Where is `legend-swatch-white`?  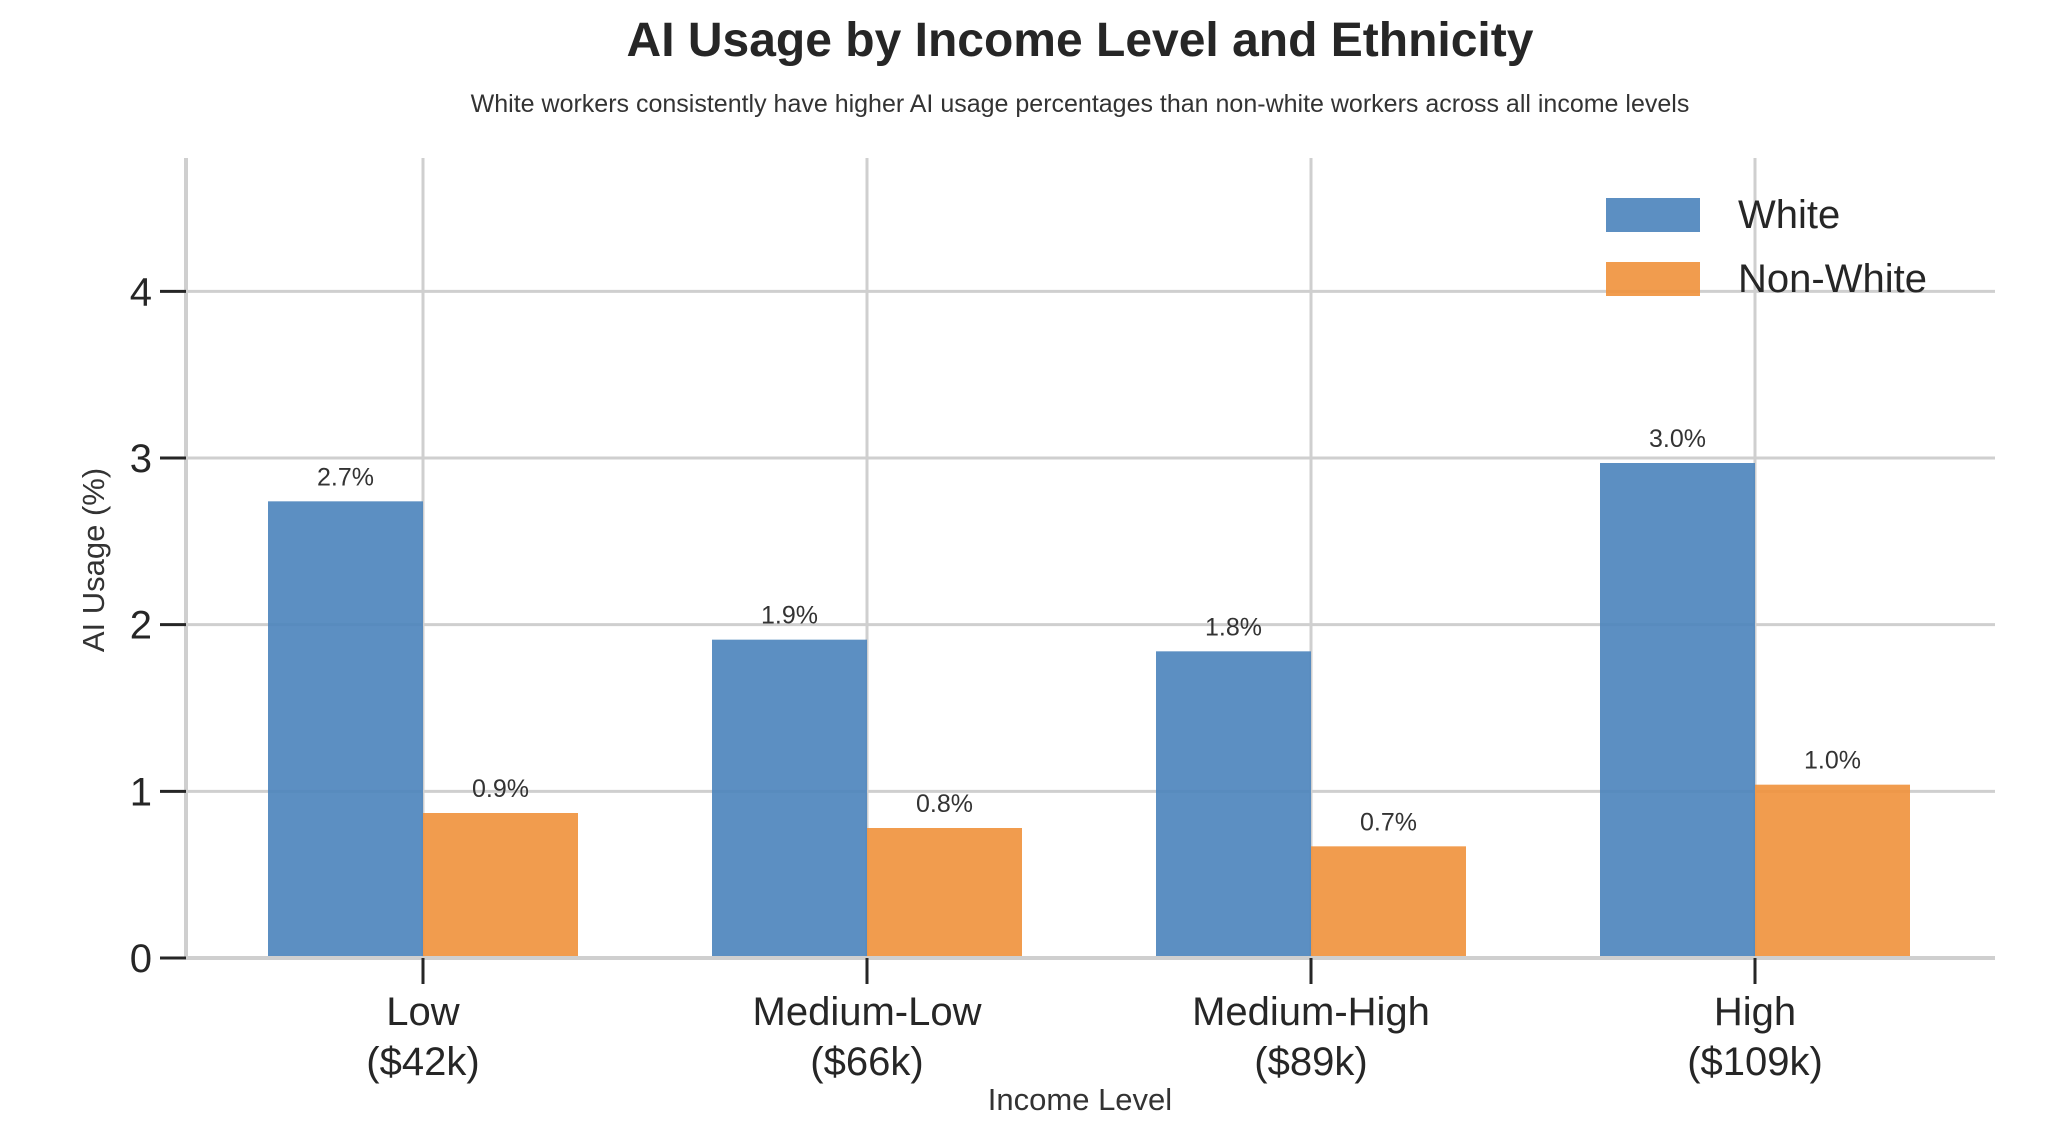
legend-swatch-white is located at coordinates (1653, 215).